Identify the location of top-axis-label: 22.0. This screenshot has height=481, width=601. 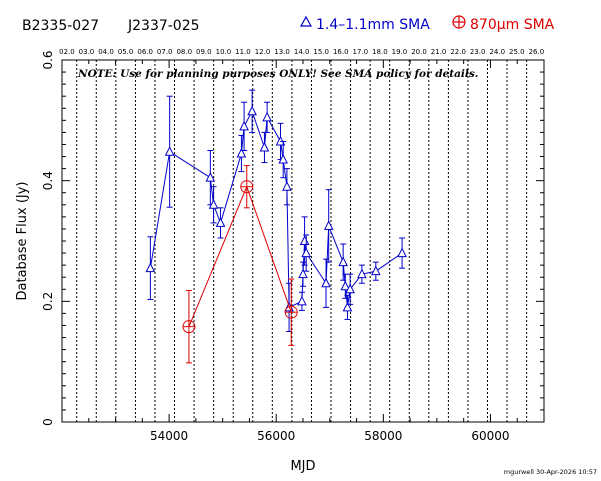
(458, 52).